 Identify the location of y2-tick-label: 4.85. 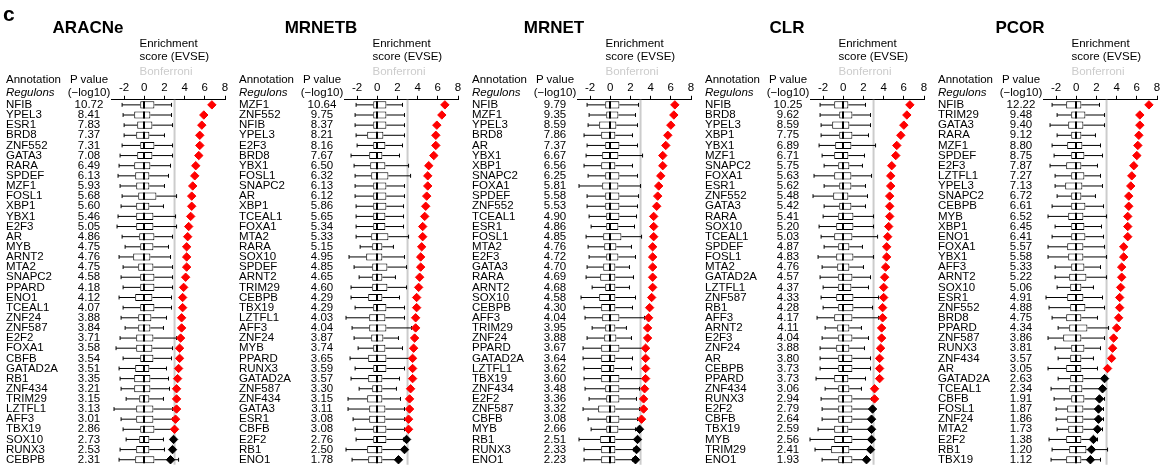
(555, 235).